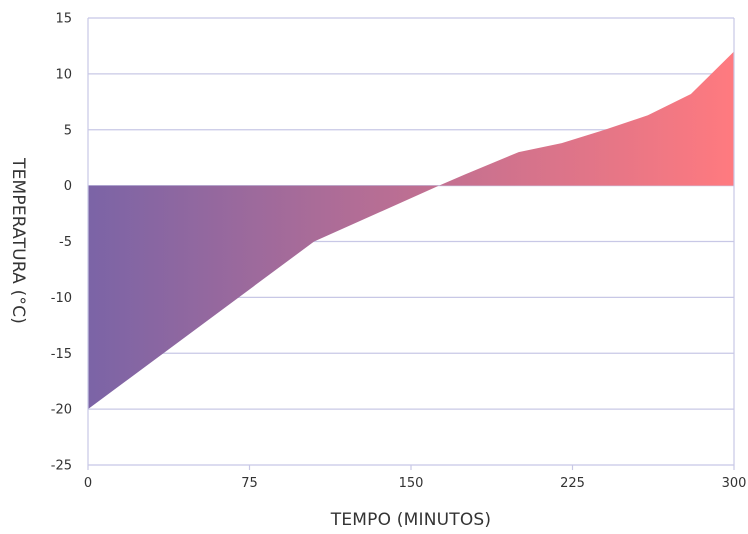  Describe the element at coordinates (63, 74) in the screenshot. I see `y-tick-label: 10` at that location.